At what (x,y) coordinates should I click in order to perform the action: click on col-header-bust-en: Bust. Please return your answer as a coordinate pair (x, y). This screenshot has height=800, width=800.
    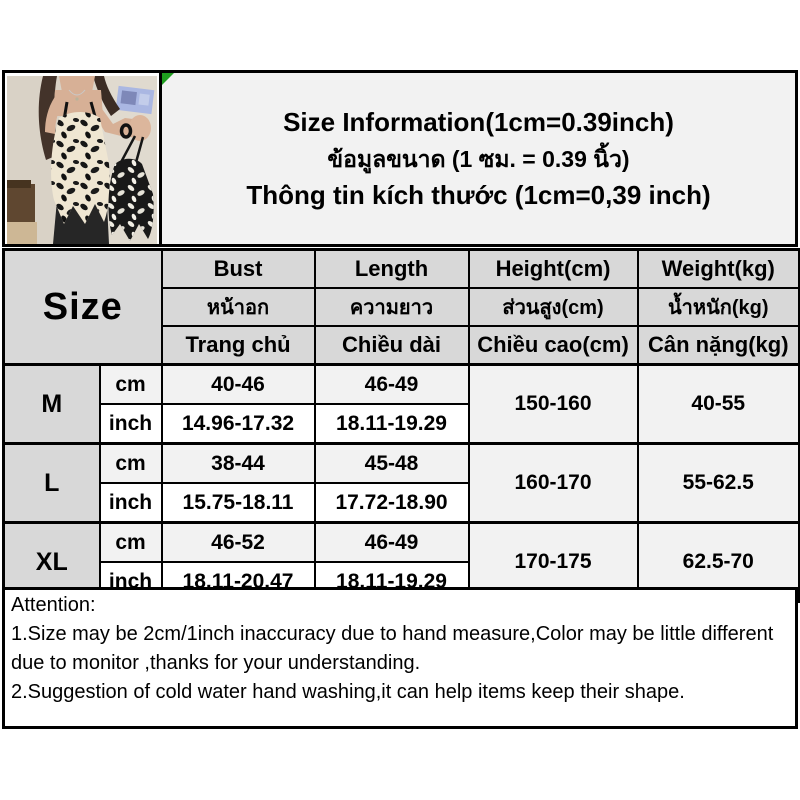
    Looking at the image, I should click on (238, 268).